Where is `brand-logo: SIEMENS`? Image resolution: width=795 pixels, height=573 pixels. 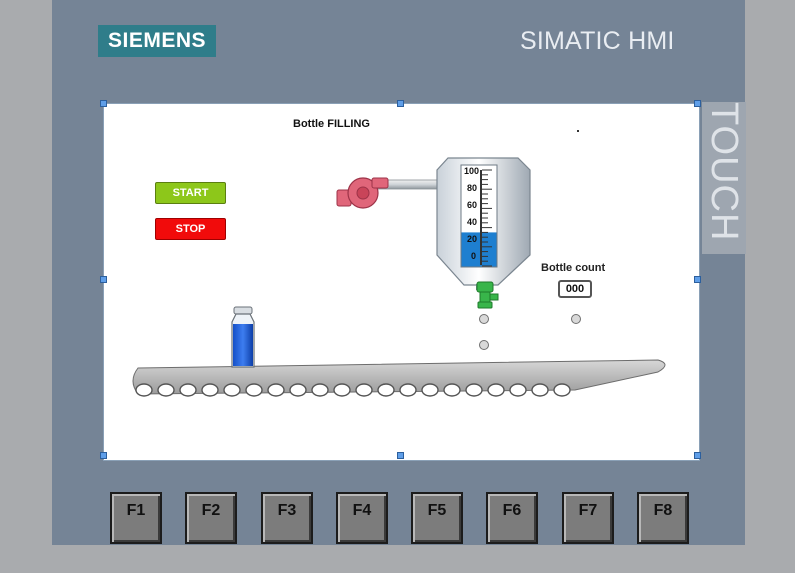 brand-logo: SIEMENS is located at coordinates (157, 41).